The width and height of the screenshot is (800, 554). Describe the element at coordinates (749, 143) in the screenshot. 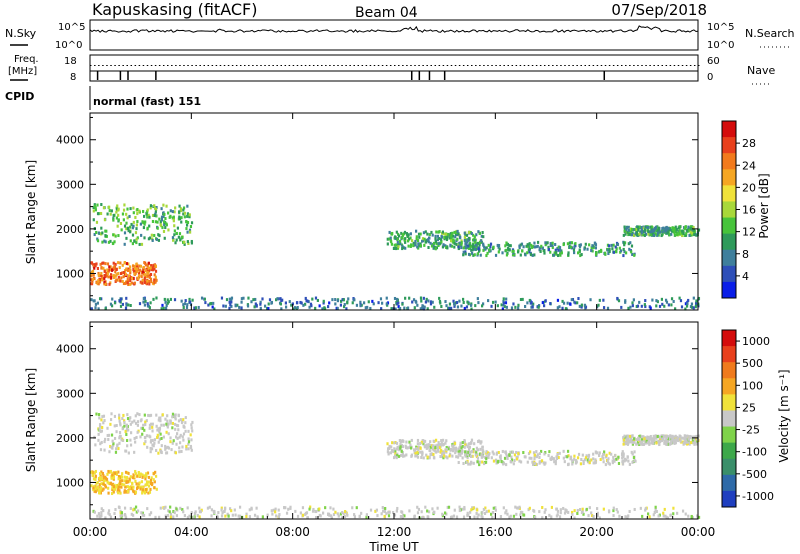

I see `colorbar-tick-label: 28` at that location.